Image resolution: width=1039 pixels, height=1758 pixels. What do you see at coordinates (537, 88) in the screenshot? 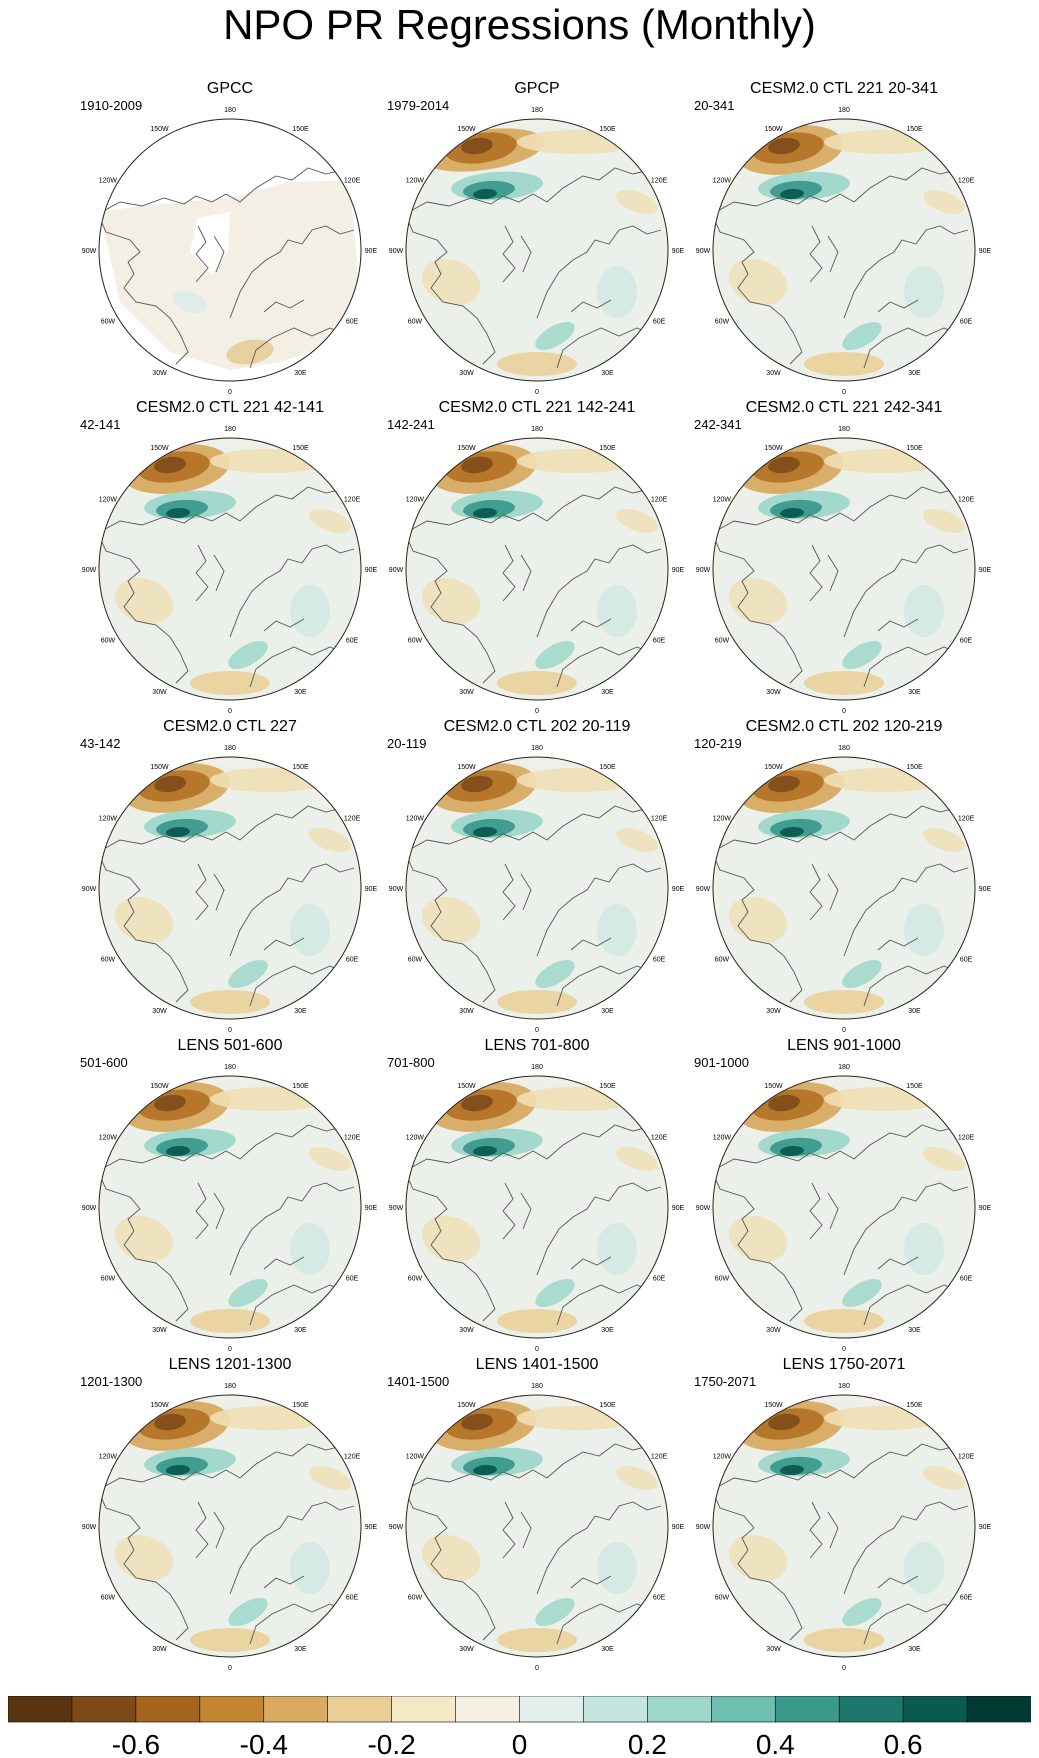
I see `panel-title: GPCP` at bounding box center [537, 88].